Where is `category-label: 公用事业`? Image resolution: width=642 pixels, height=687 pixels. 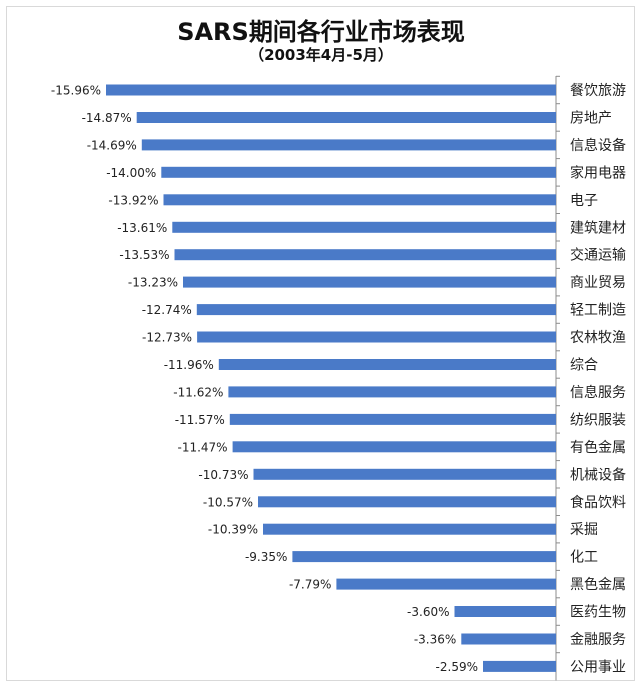
category-label: 公用事业 is located at coordinates (598, 667).